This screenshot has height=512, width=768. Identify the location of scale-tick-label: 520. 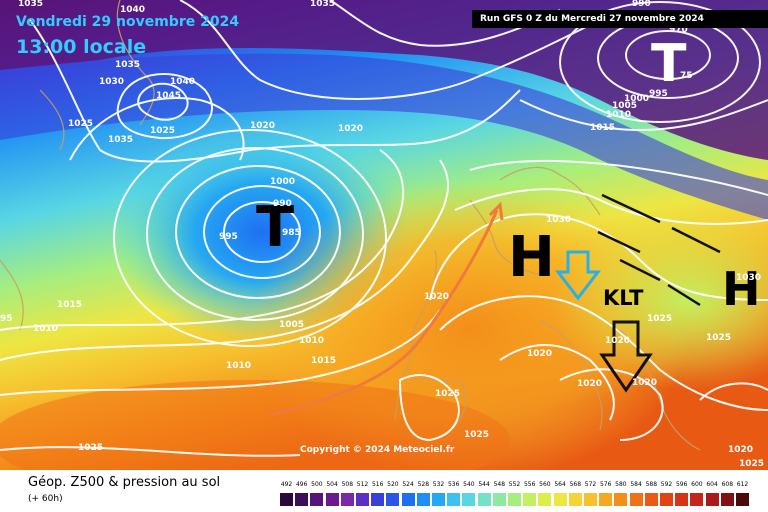
(393, 484).